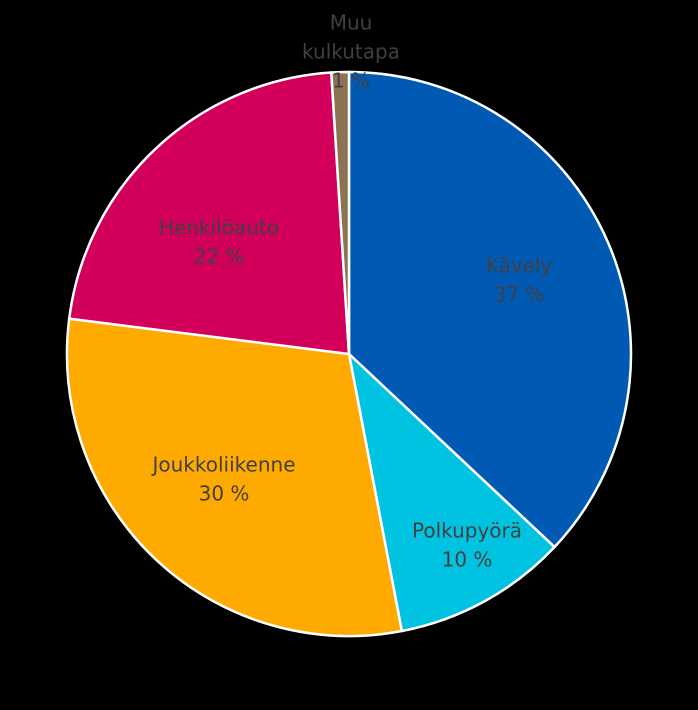 This screenshot has width=698, height=710. I want to click on slice-label-line: 1 %, so click(351, 81).